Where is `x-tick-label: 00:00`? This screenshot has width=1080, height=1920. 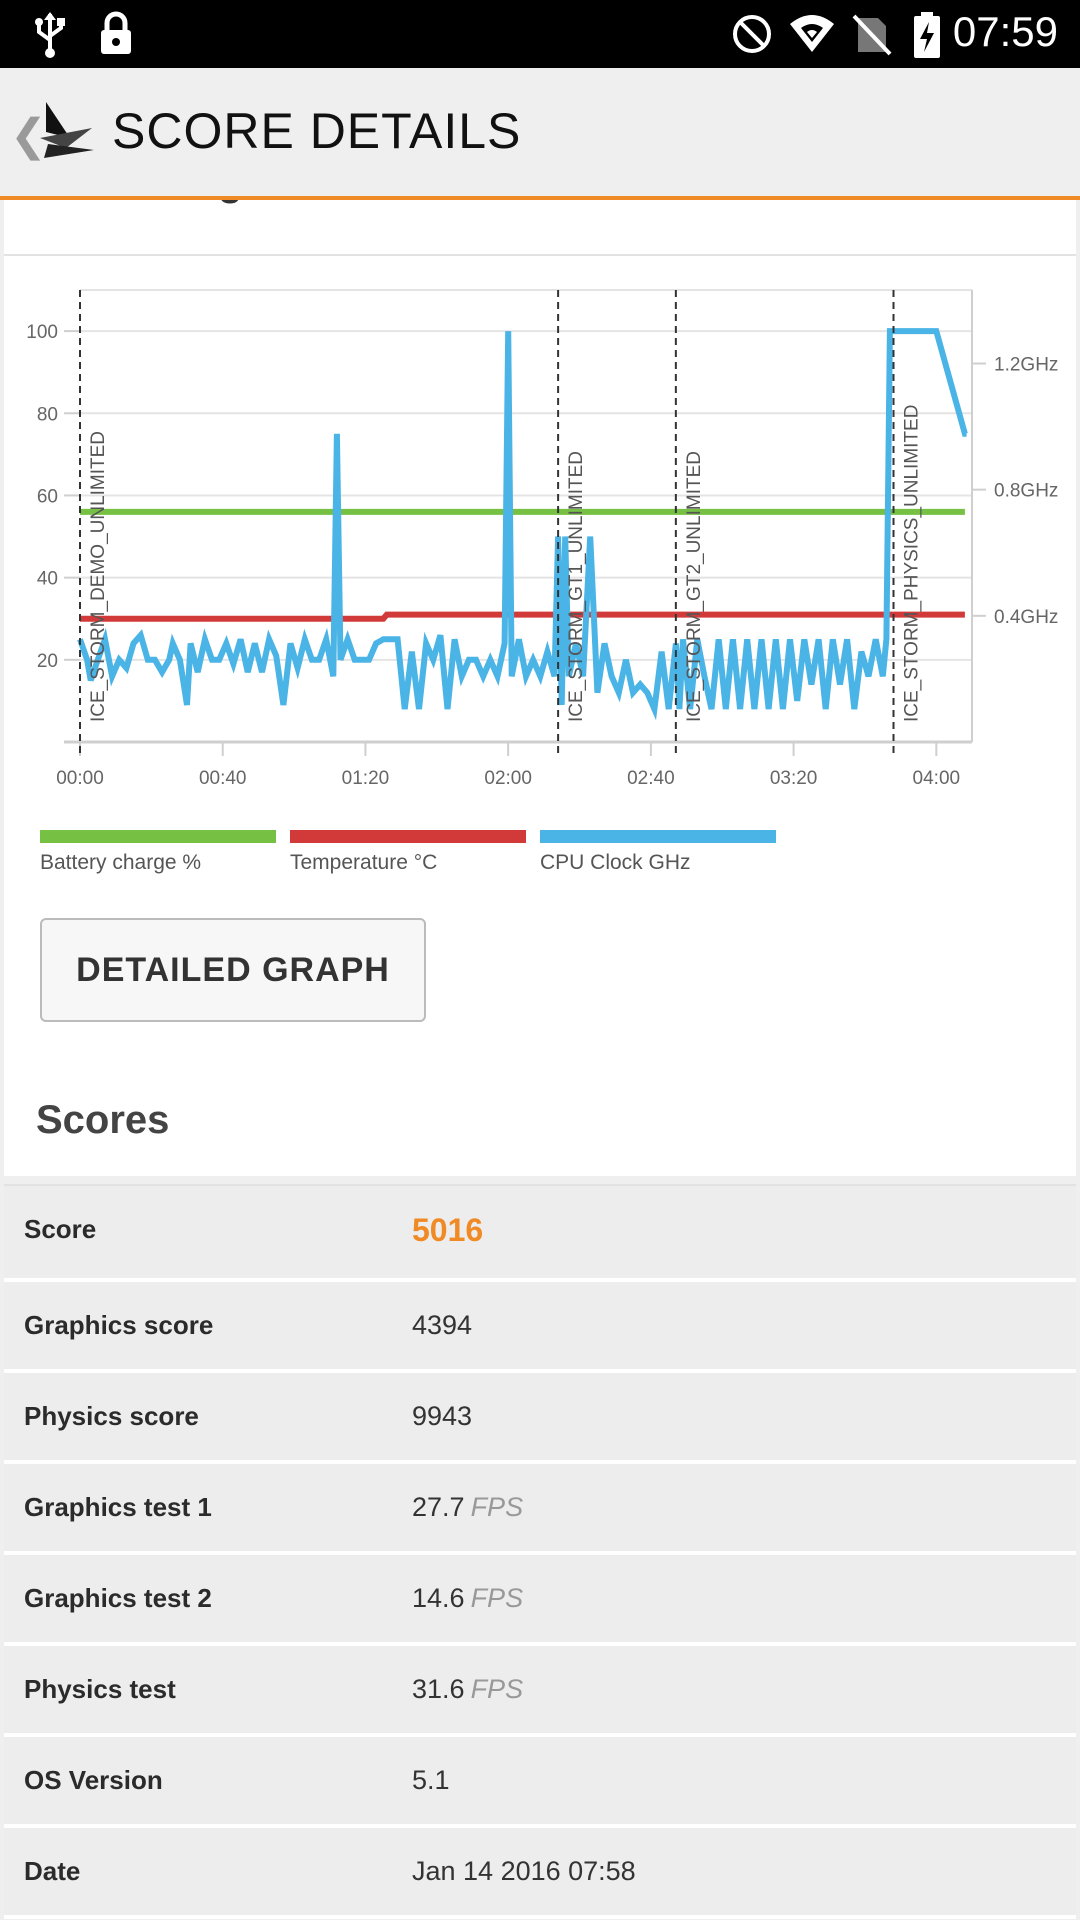
x-tick-label: 00:00 is located at coordinates (80, 778).